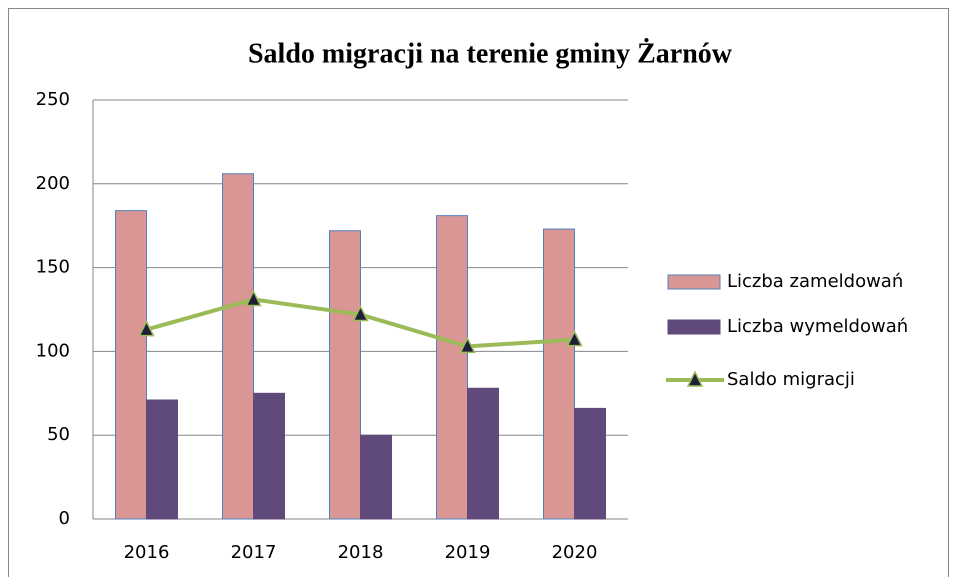 This screenshot has height=577, width=953. Describe the element at coordinates (58, 434) in the screenshot. I see `y-tick-label: 50` at that location.